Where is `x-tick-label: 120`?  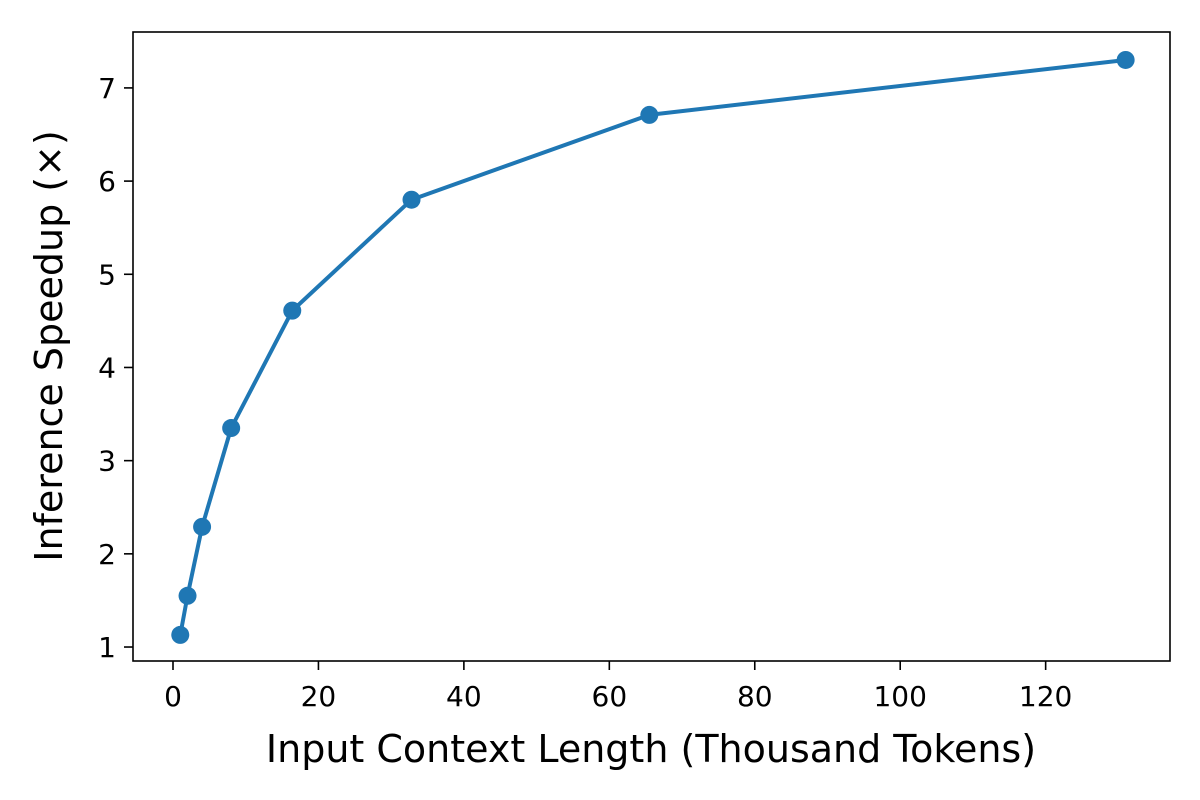 x-tick-label: 120 is located at coordinates (1045, 696).